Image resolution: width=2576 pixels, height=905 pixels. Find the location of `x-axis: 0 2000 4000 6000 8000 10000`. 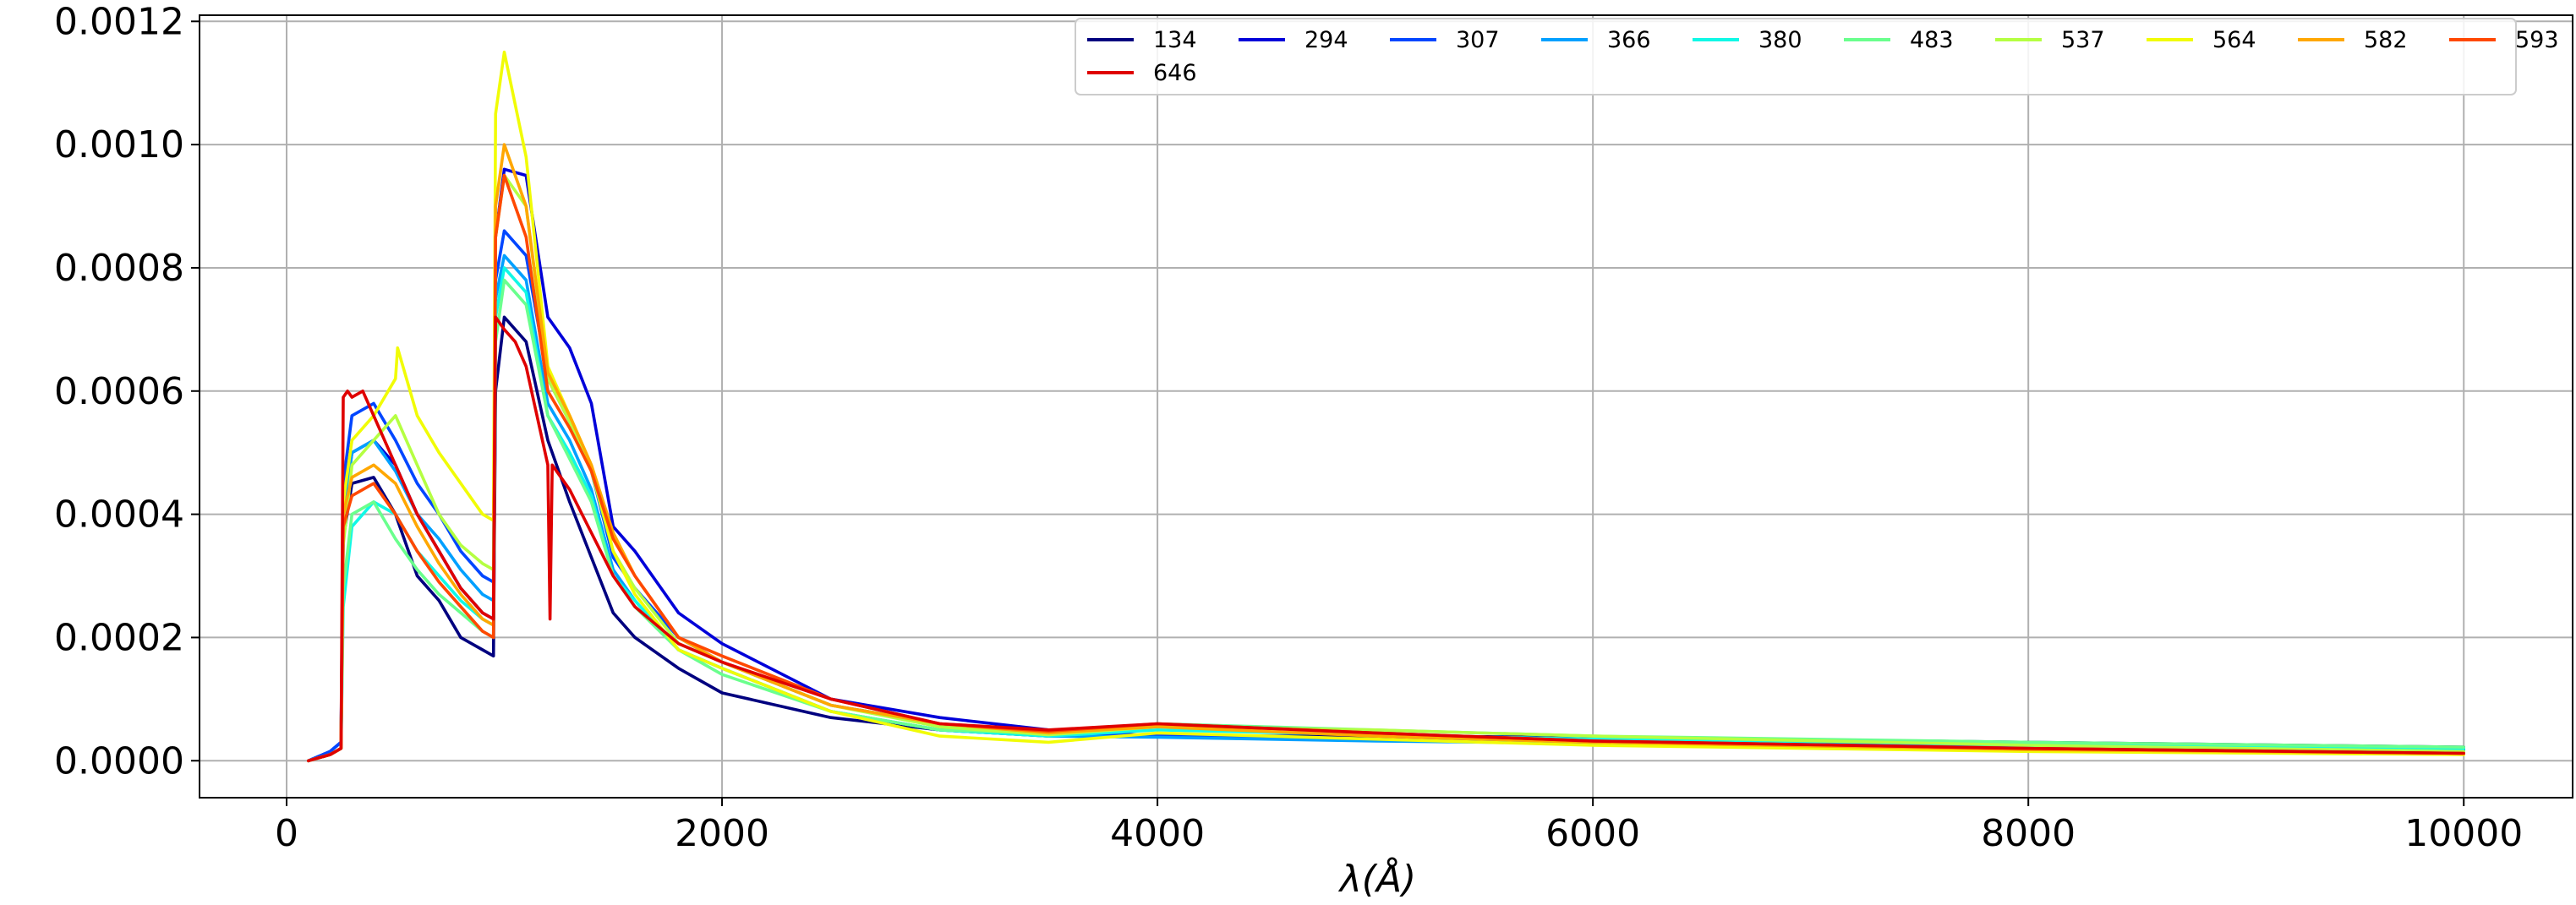

x-axis: 0 2000 4000 6000 8000 10000 is located at coordinates (1399, 827).